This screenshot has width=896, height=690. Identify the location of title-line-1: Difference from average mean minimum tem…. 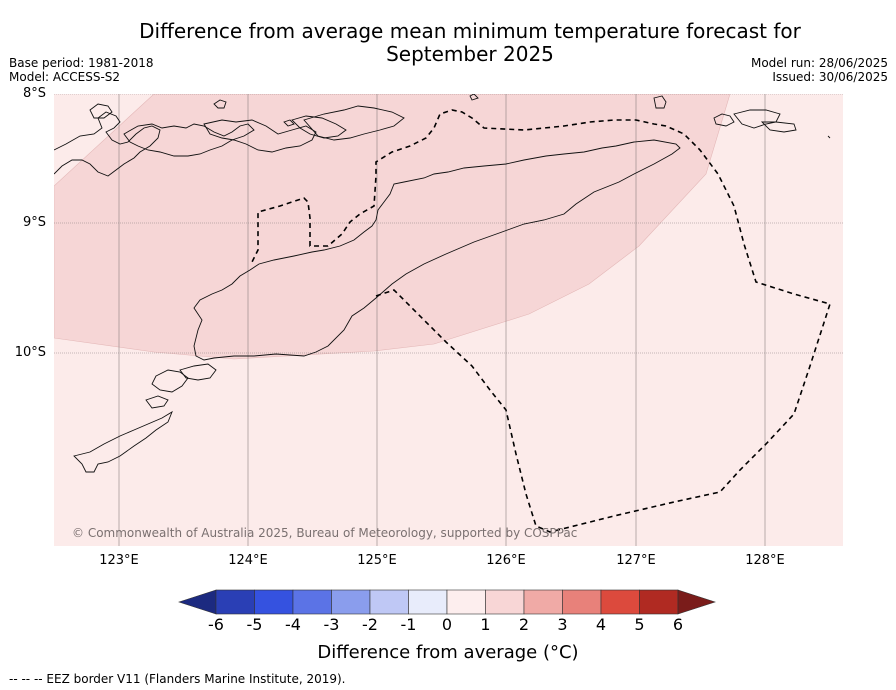
(470, 31).